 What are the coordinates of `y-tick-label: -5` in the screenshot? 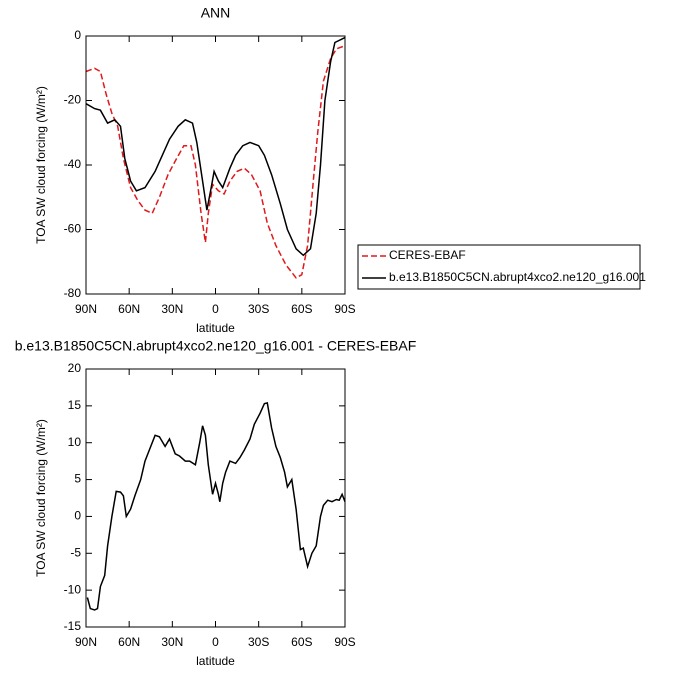 It's located at (75, 552).